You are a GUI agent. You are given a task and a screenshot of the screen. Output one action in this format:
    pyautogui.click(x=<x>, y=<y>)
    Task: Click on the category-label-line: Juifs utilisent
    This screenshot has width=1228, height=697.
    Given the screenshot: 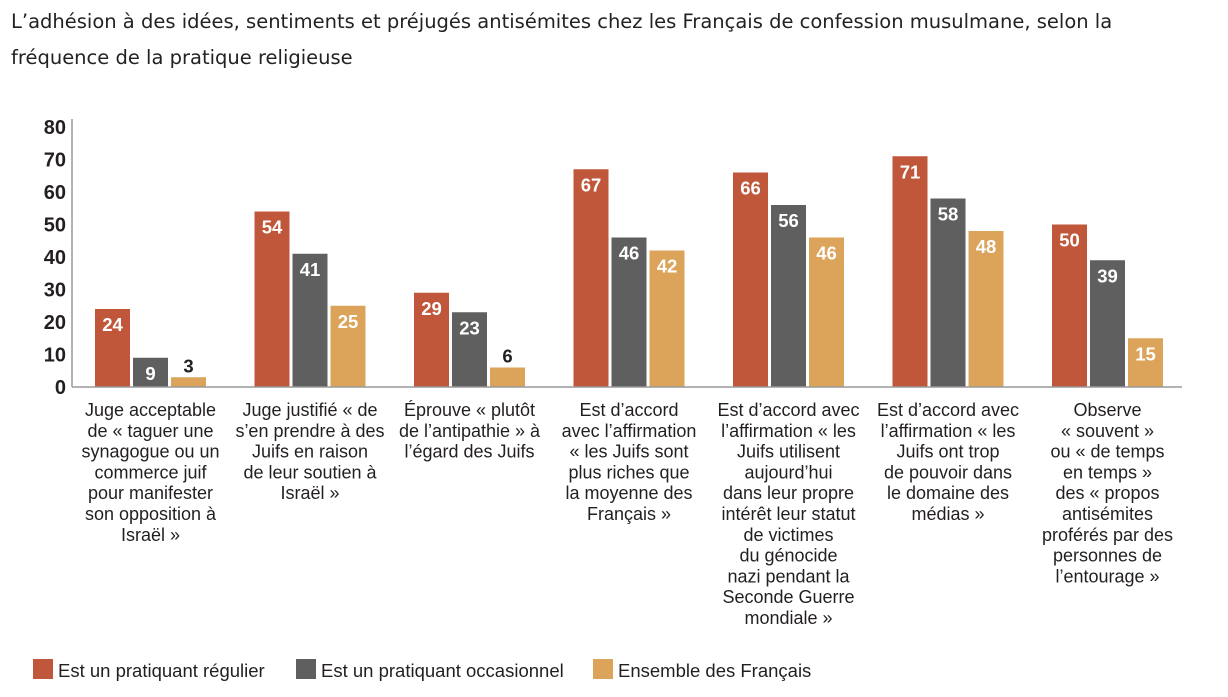 What is the action you would take?
    pyautogui.click(x=788, y=452)
    